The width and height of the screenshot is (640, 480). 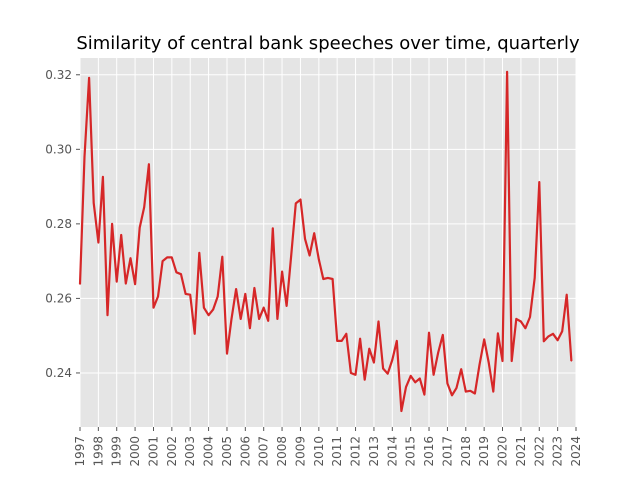 What do you see at coordinates (484, 451) in the screenshot?
I see `x-tick-label: 2019` at bounding box center [484, 451].